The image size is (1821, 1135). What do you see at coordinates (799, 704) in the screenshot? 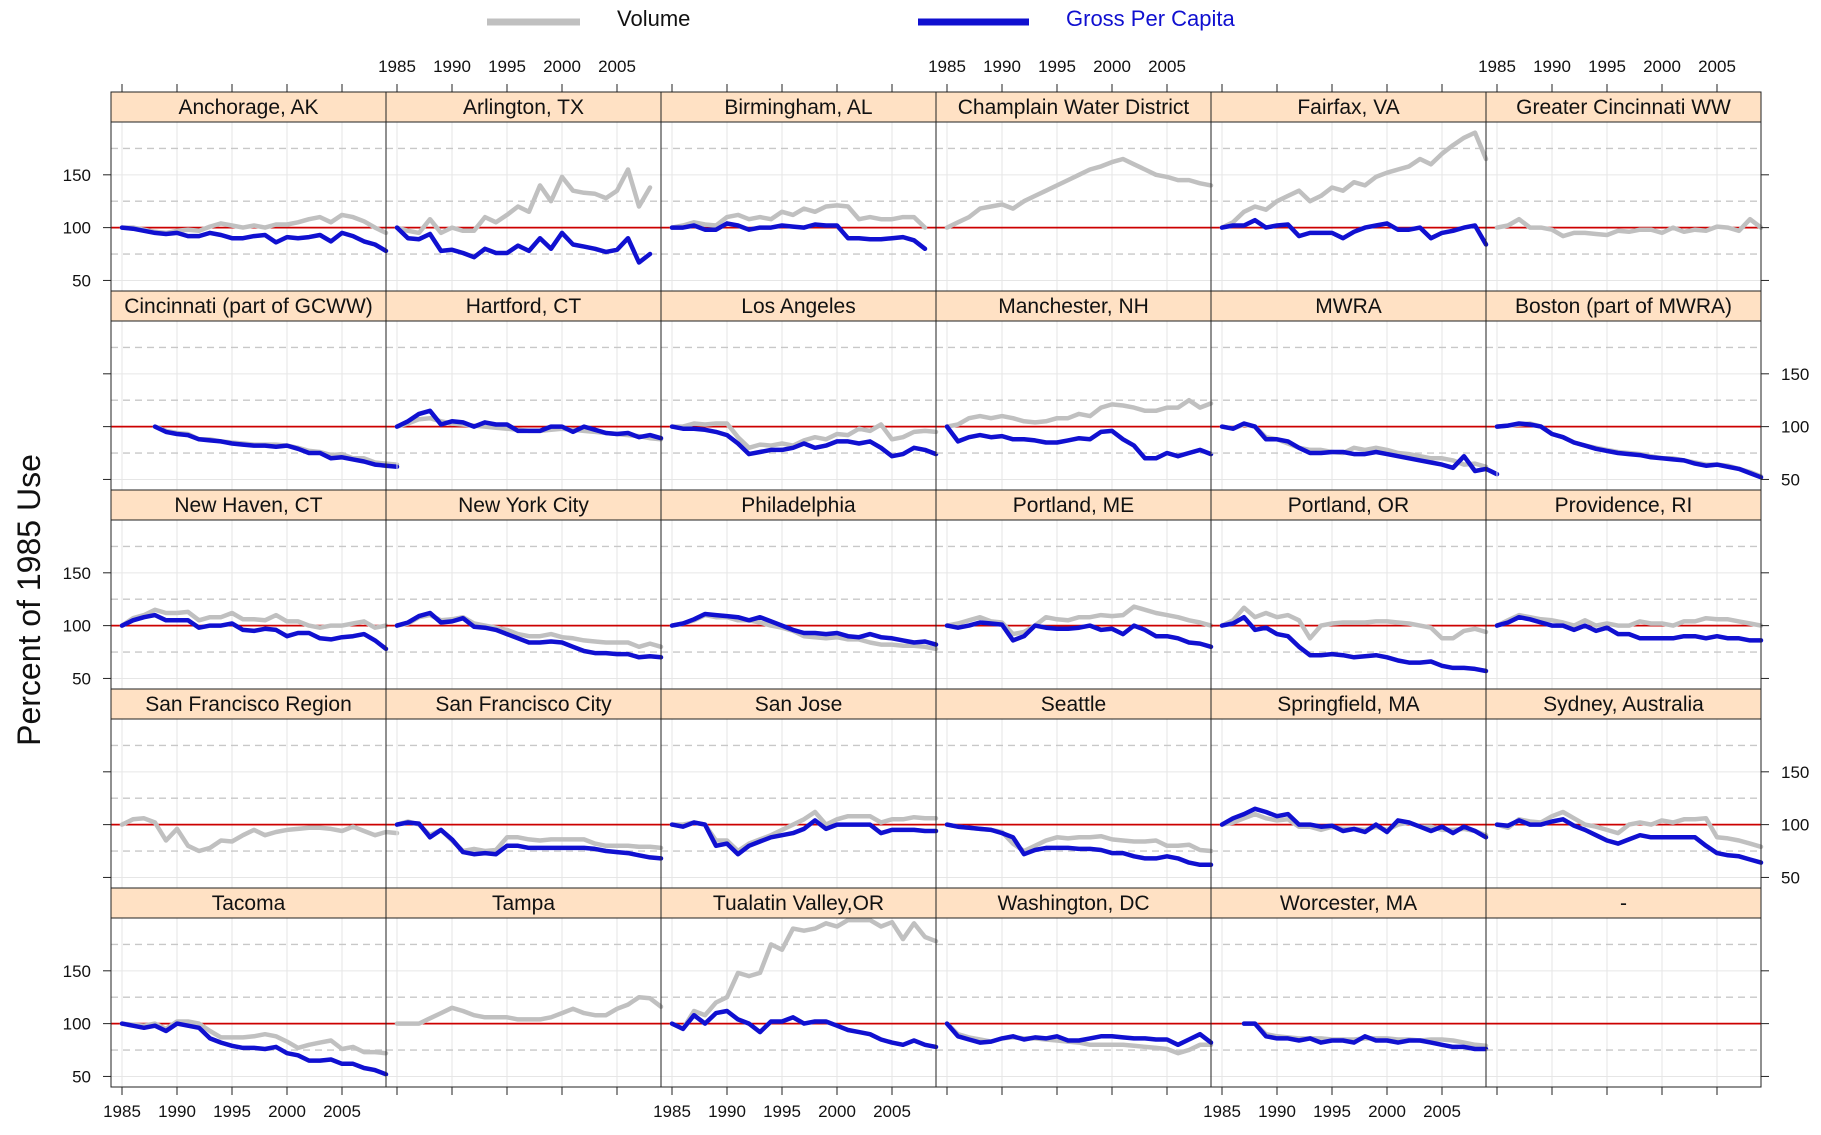
I see `panel-title: San Jose` at bounding box center [799, 704].